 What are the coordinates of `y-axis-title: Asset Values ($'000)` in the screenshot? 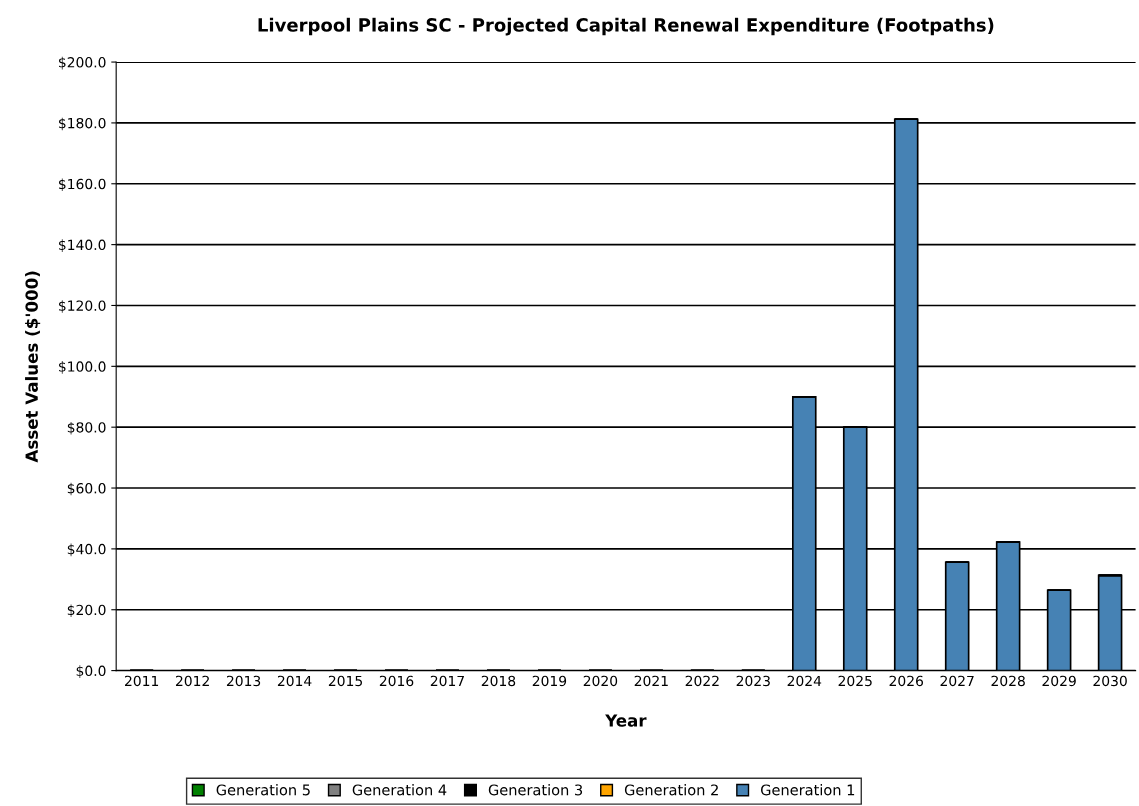 It's located at (33, 367).